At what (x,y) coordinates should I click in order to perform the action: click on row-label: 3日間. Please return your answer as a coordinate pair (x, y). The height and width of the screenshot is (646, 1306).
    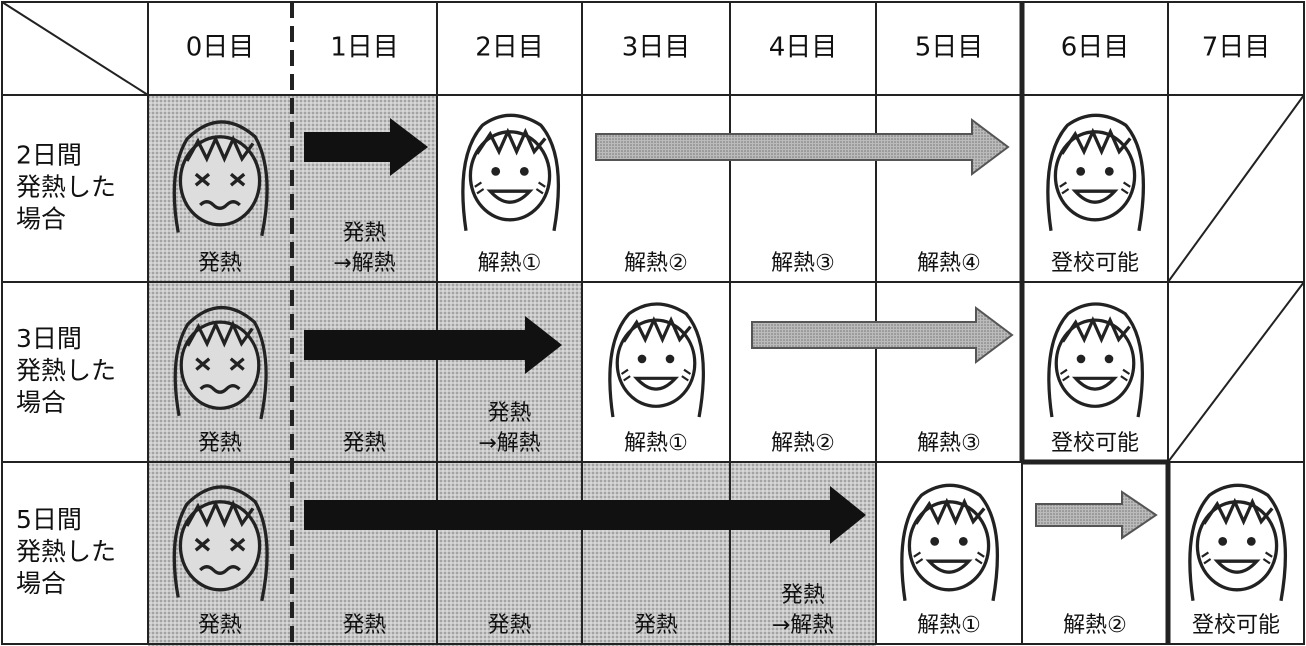
    Looking at the image, I should click on (49, 338).